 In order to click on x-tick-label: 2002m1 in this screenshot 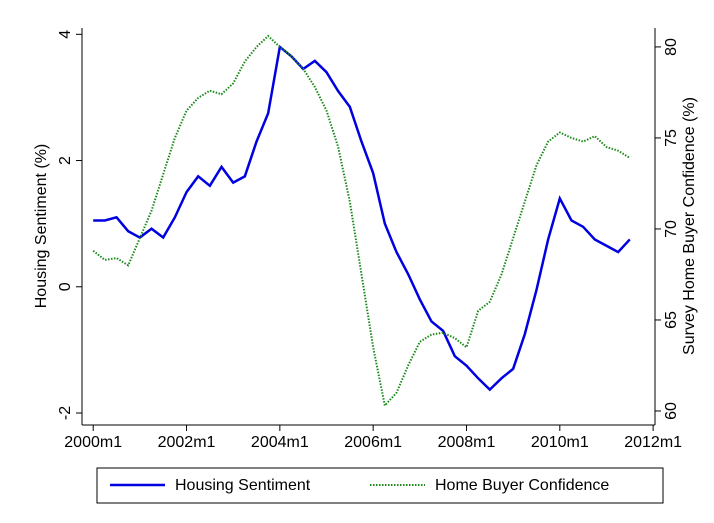, I will do `click(187, 442)`.